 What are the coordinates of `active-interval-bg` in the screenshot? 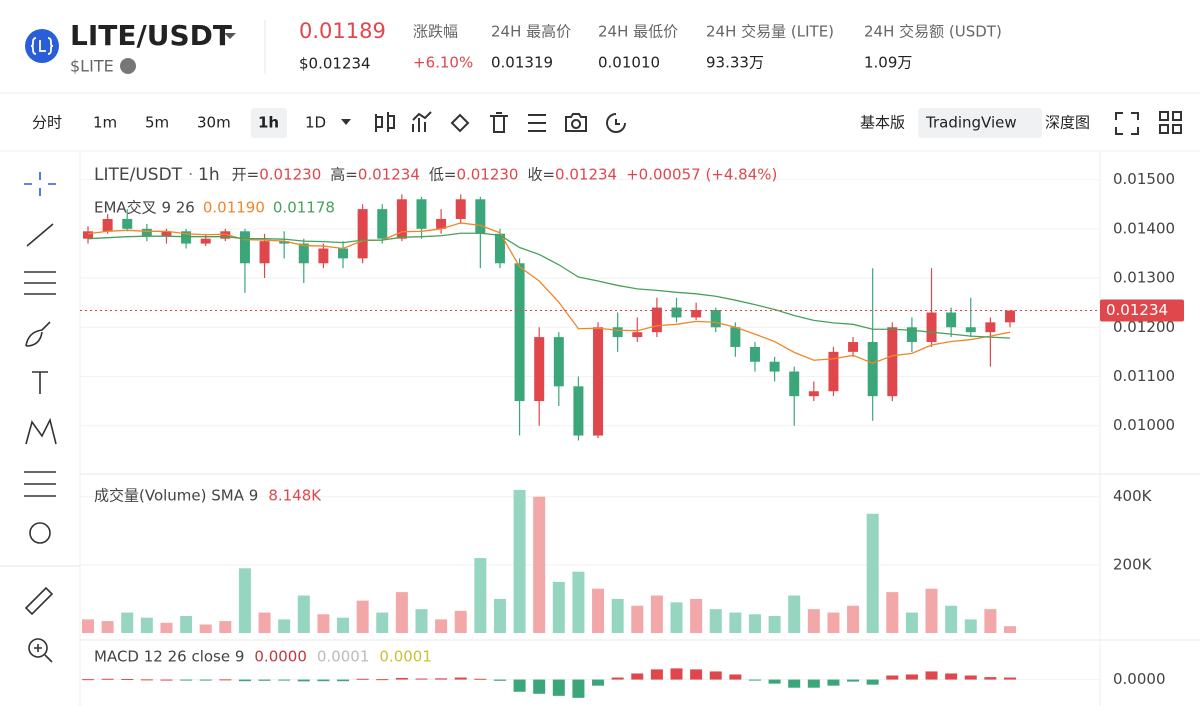 It's located at (269, 123).